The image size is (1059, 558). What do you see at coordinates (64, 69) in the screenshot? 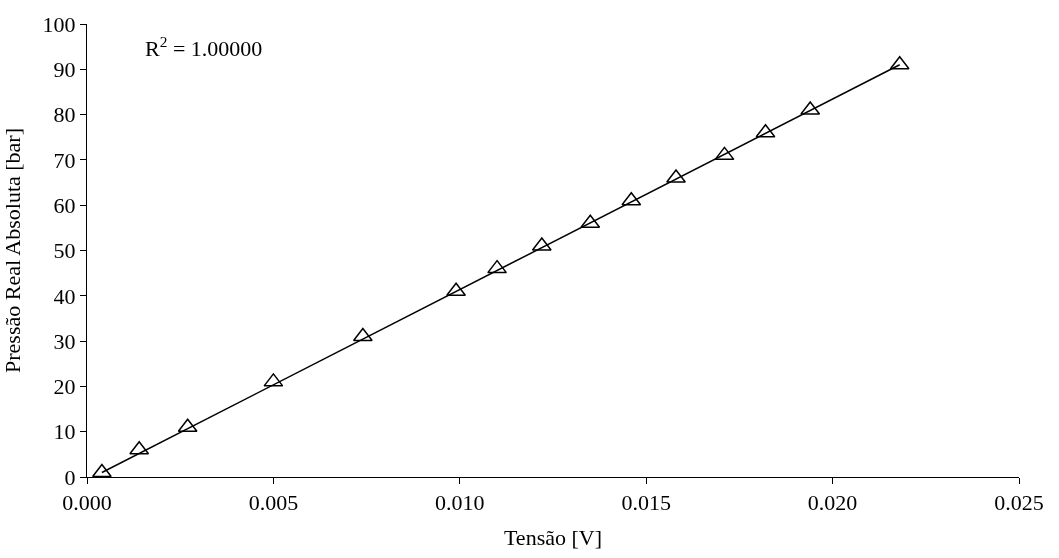
I see `y-tick-label: 90` at bounding box center [64, 69].